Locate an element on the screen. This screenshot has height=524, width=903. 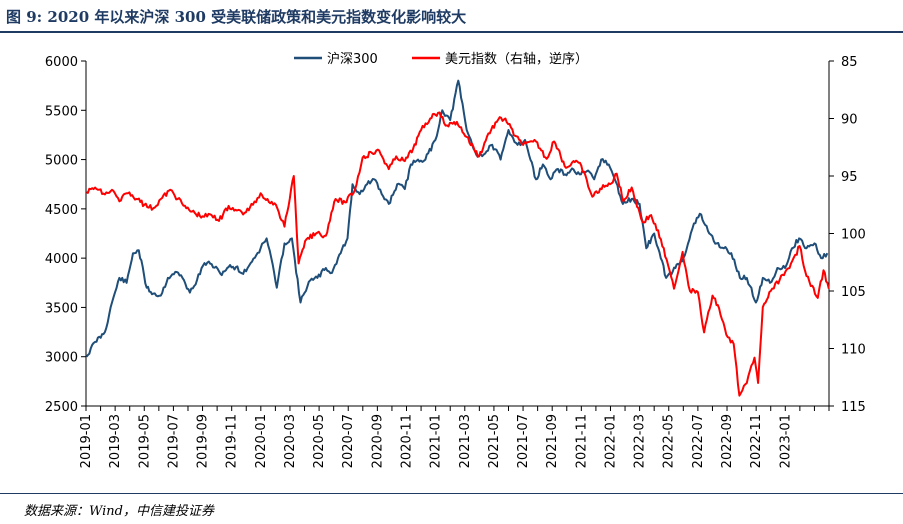
x-tick-label: 2020-07 is located at coordinates (348, 441).